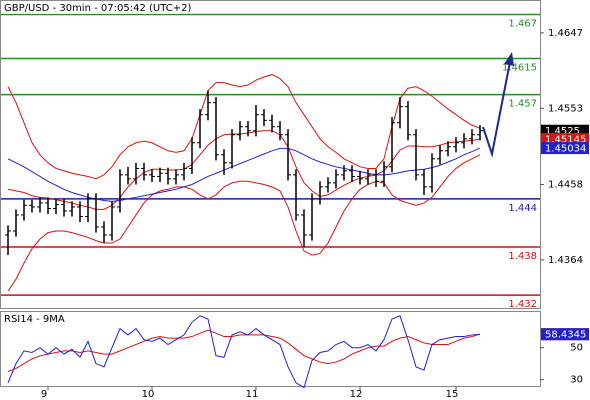 This screenshot has height=400, width=590. I want to click on level-label: 1.4615, so click(519, 68).